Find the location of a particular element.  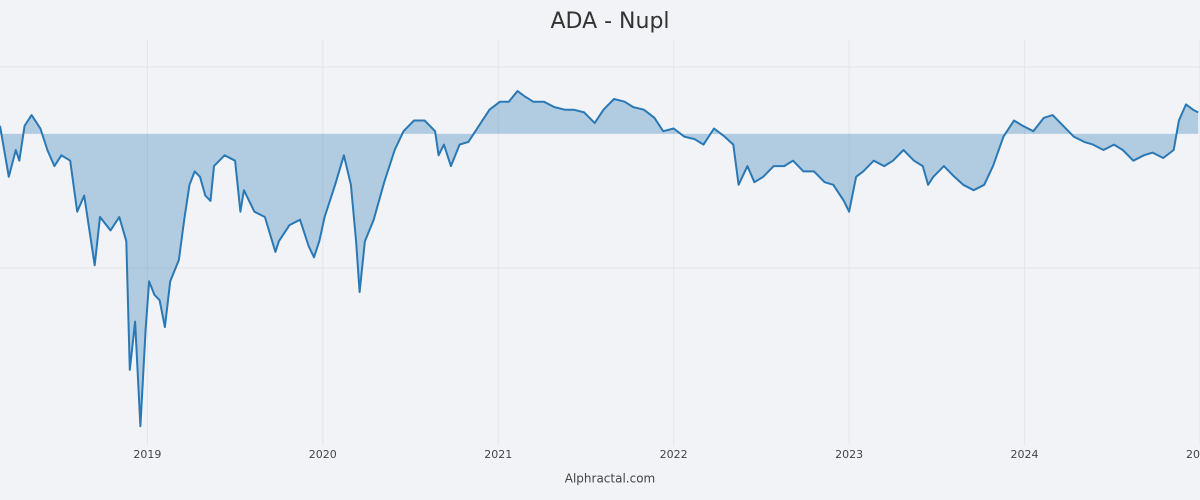

x-tick-label: 2022 is located at coordinates (674, 454).